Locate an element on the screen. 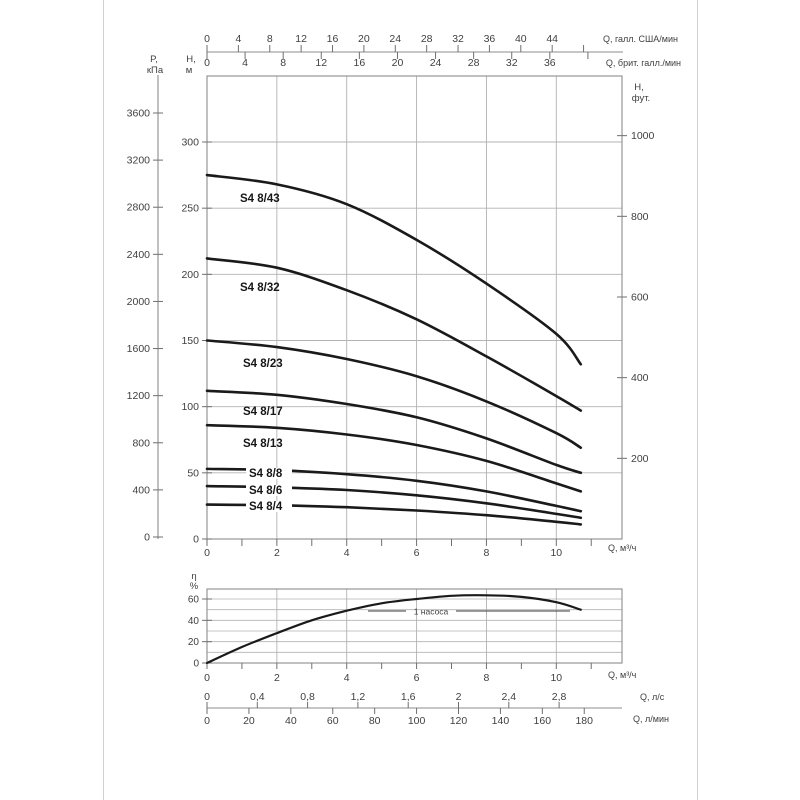  eff-x-tick-label: 10 is located at coordinates (556, 678).